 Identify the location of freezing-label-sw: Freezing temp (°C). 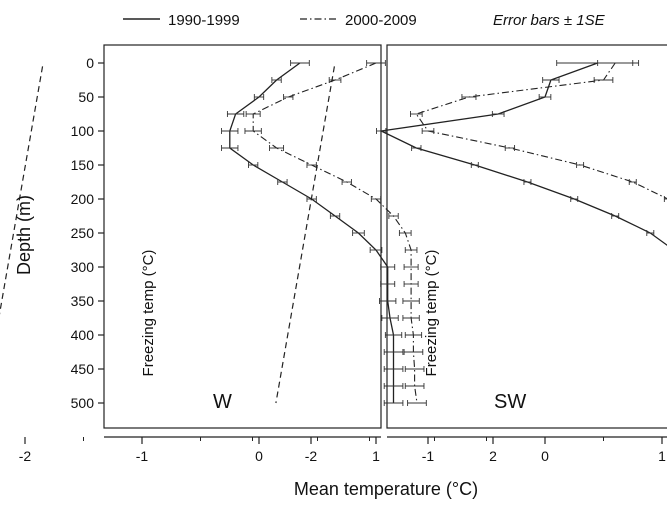
(431, 313).